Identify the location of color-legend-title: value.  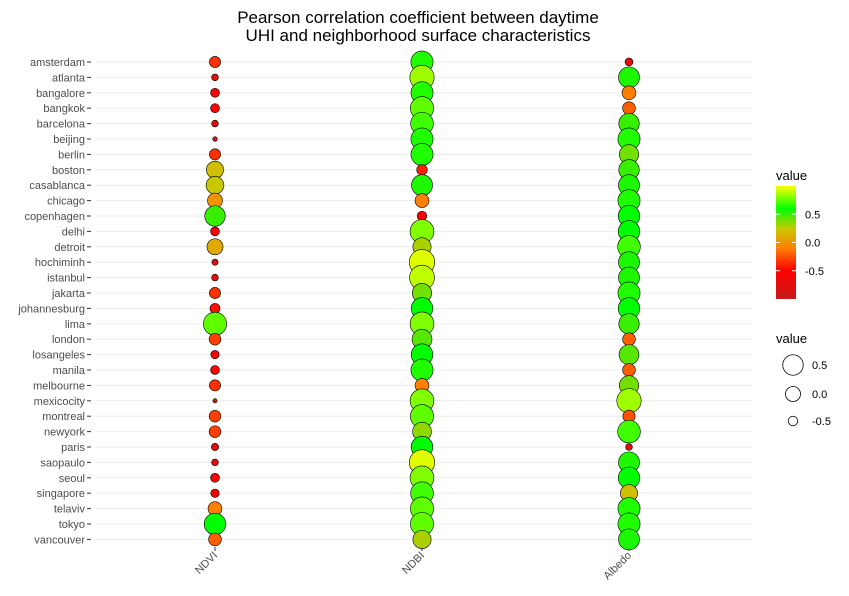
(791, 175).